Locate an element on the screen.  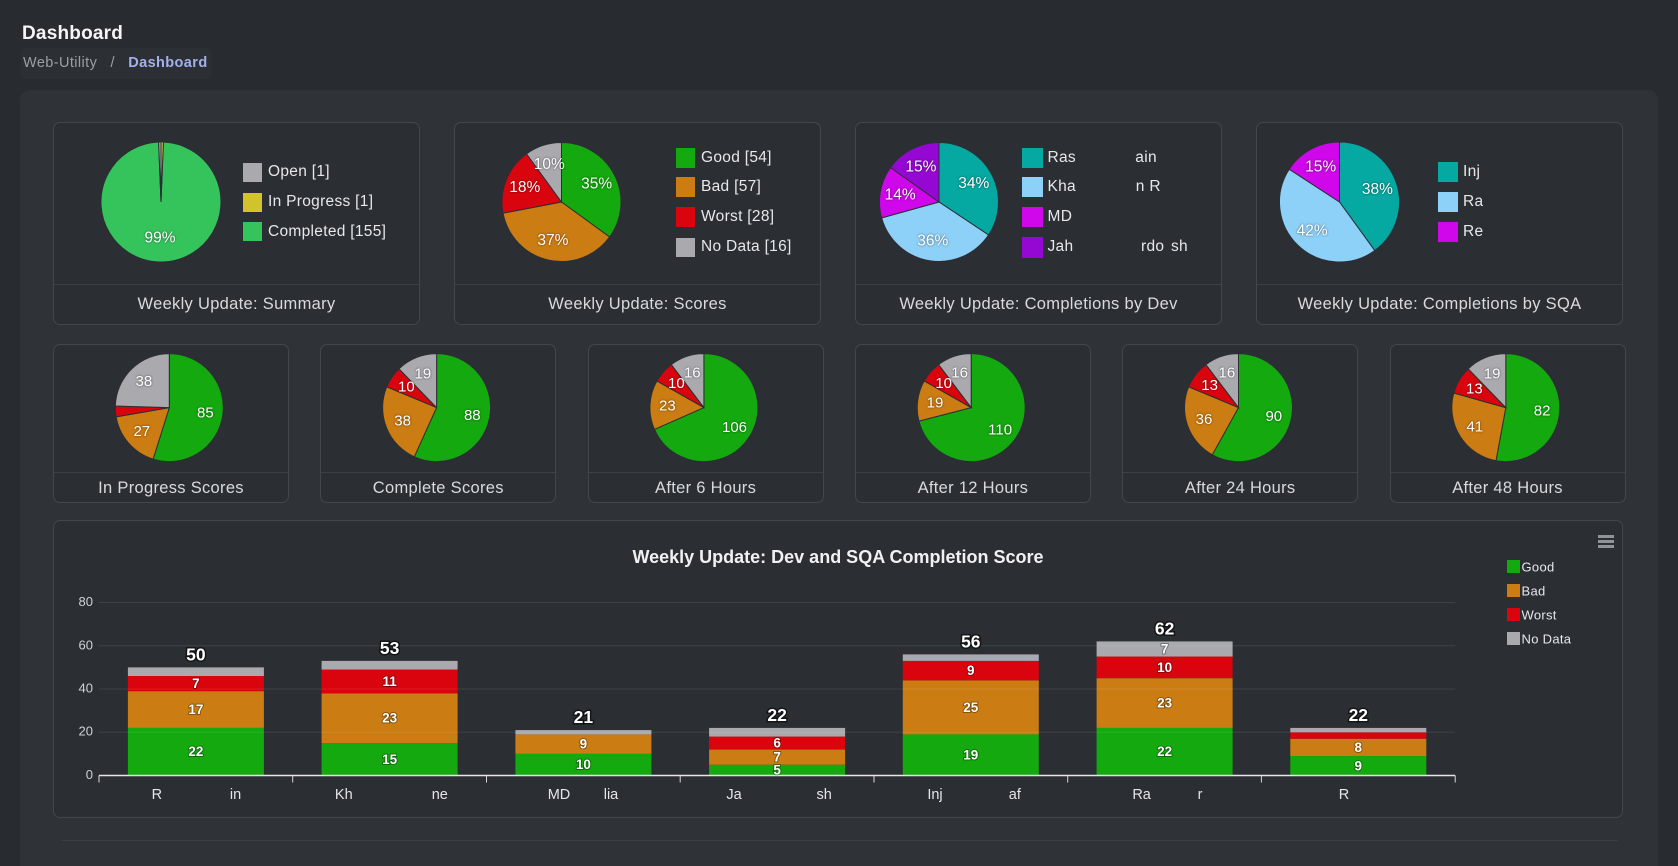
svg-text: 85 is located at coordinates (205, 413).